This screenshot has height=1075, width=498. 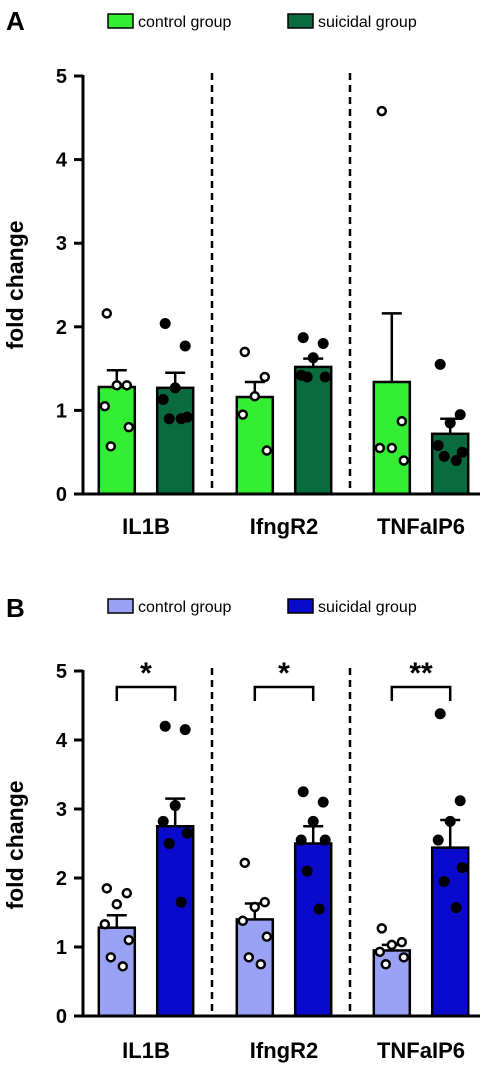 What do you see at coordinates (300, 606) in the screenshot?
I see `panel-b-legend-swatch-suicidal-group` at bounding box center [300, 606].